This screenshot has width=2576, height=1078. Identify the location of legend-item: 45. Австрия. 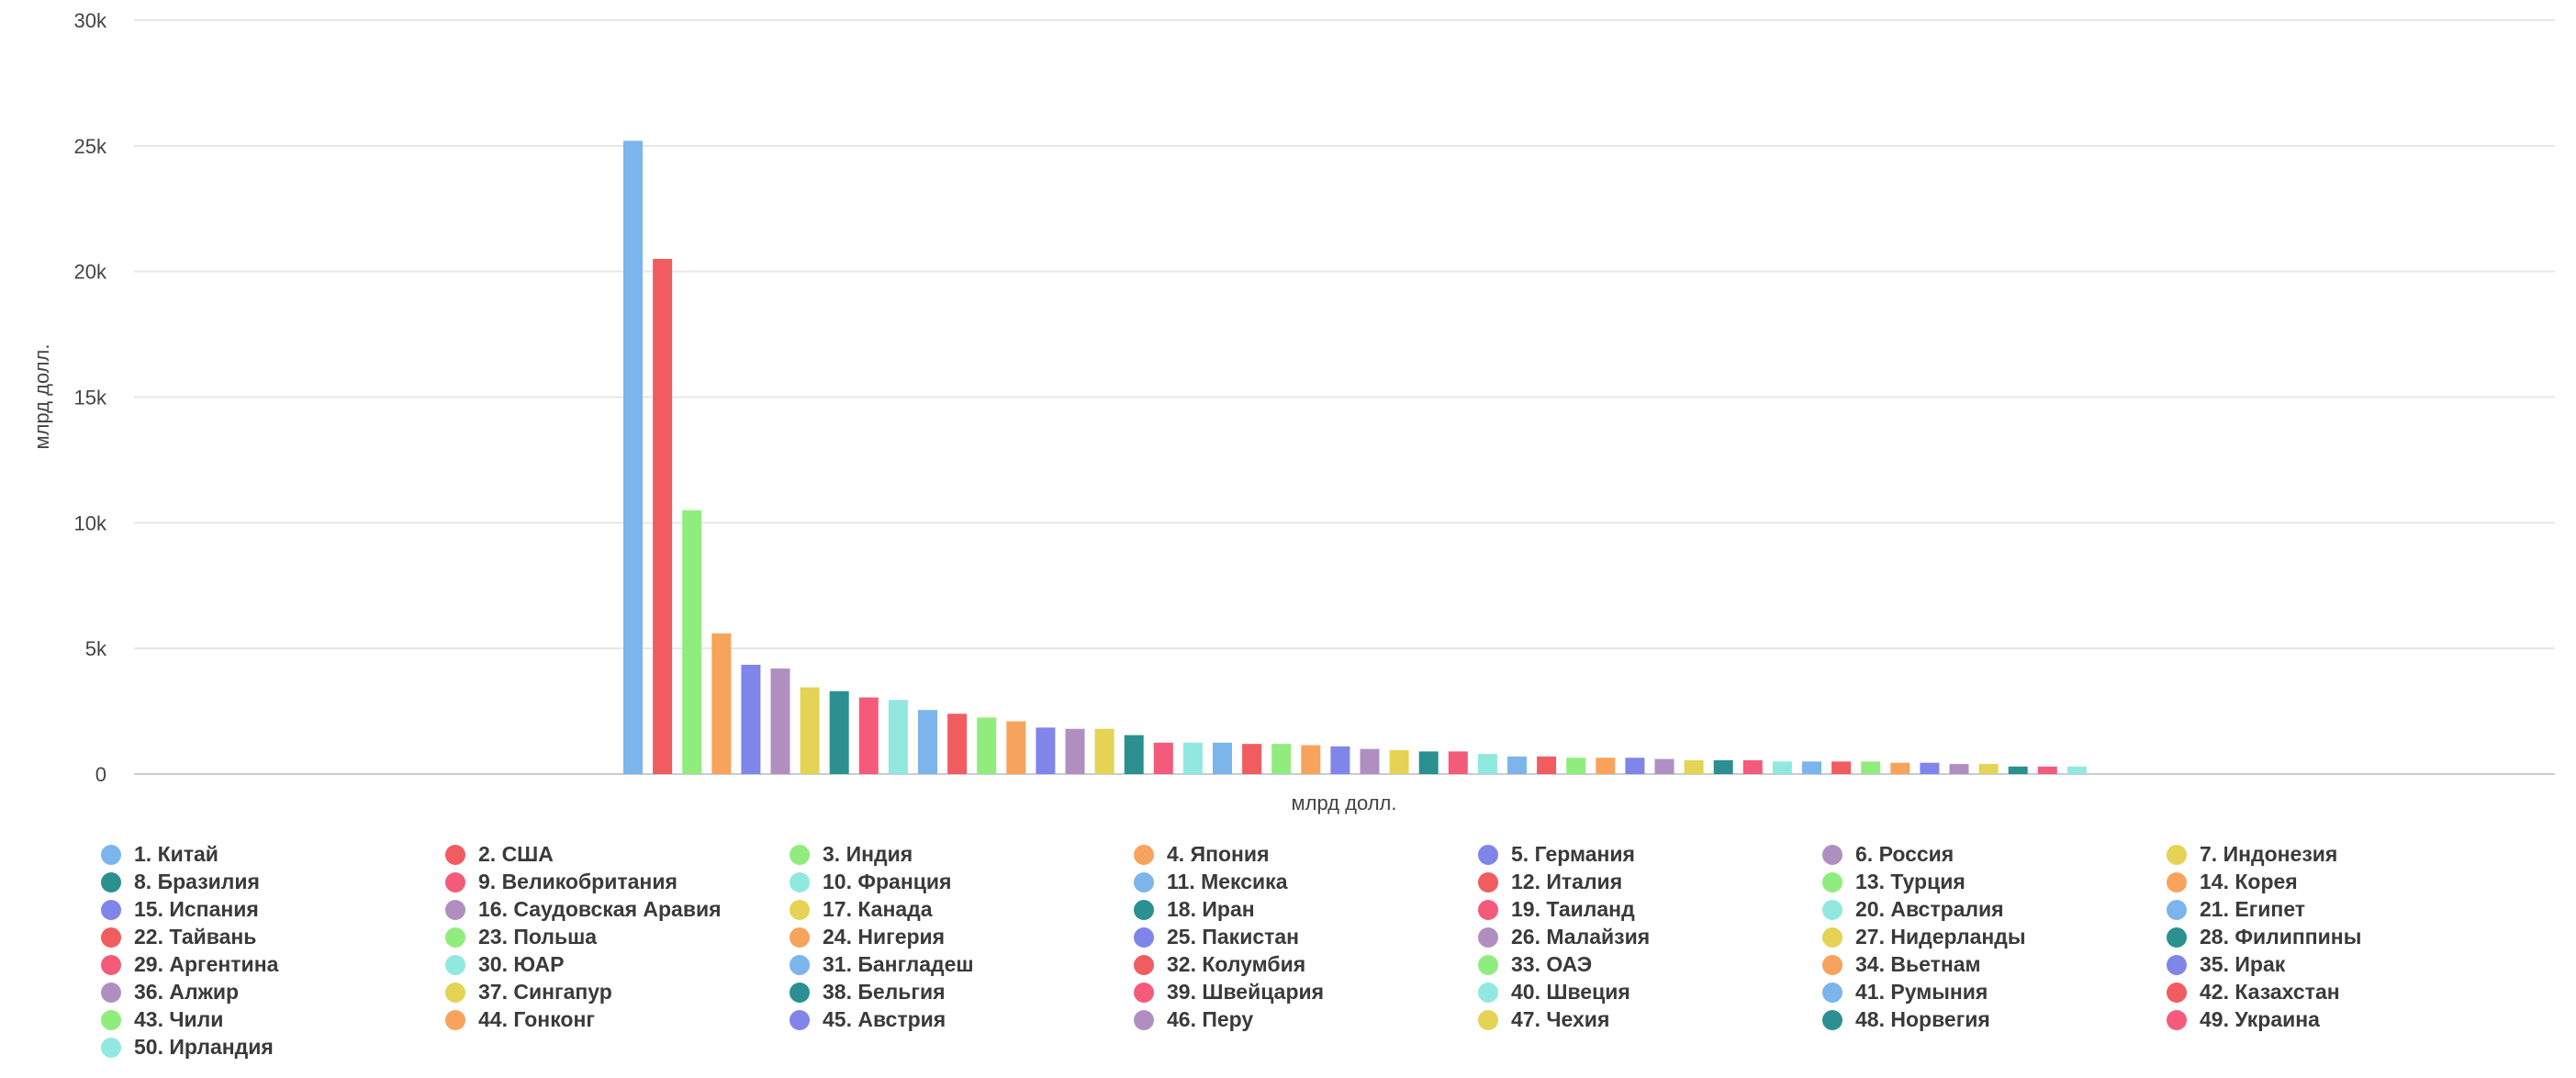
(962, 1019).